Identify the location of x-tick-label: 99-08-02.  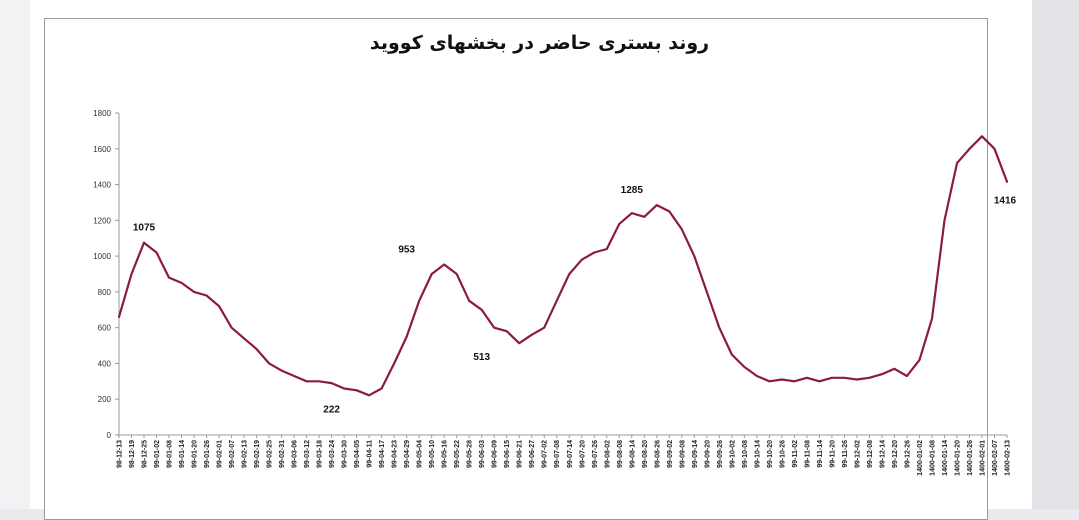
(607, 454).